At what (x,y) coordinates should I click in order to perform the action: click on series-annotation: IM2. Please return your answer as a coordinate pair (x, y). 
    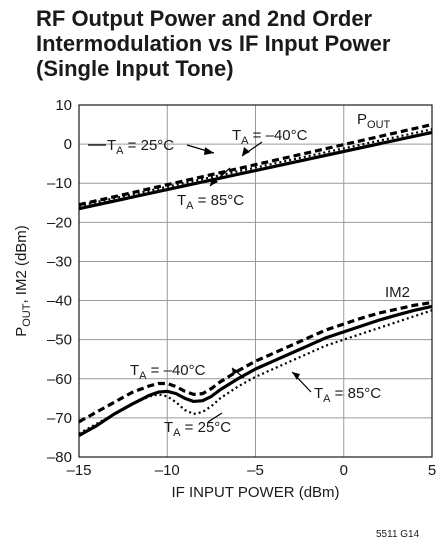
    Looking at the image, I should click on (397, 292).